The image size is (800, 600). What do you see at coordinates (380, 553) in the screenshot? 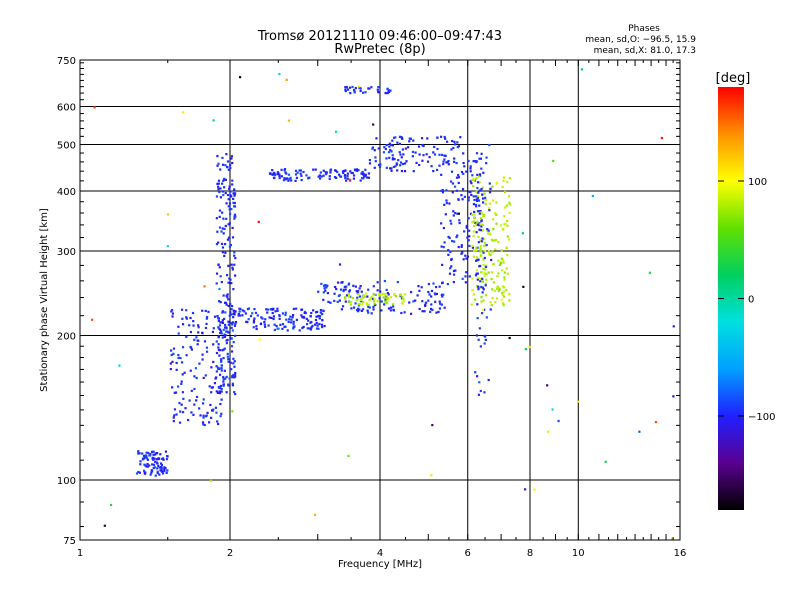
I see `x-tick-label: 4` at bounding box center [380, 553].